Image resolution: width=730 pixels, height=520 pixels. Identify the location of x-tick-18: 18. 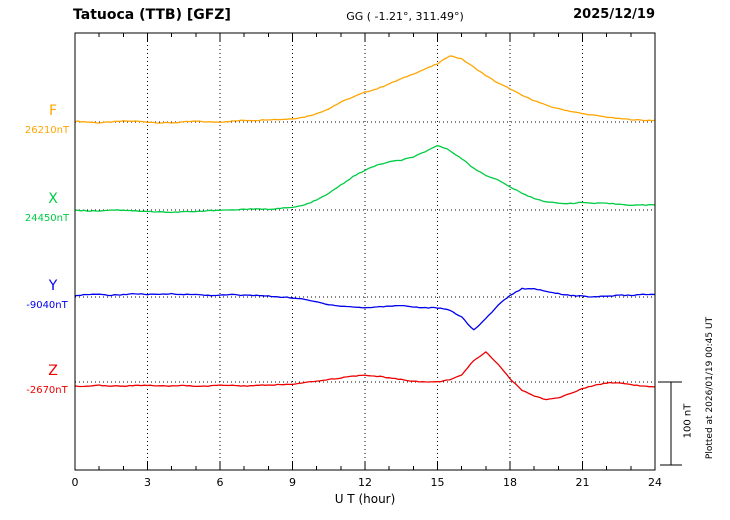
(510, 482).